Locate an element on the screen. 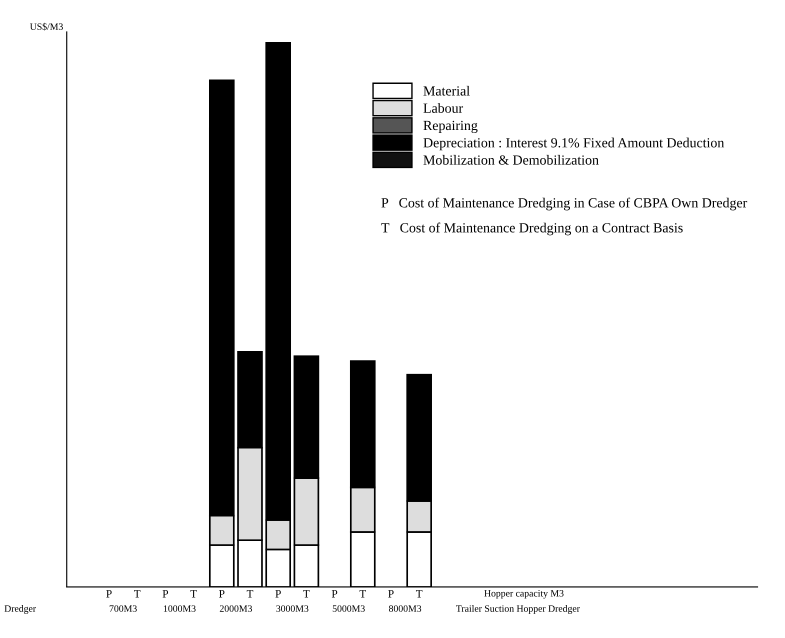  annotation: P Cost of Maintenance Dredging in Case of CBPA Own Dredger is located at coordinates (564, 204).